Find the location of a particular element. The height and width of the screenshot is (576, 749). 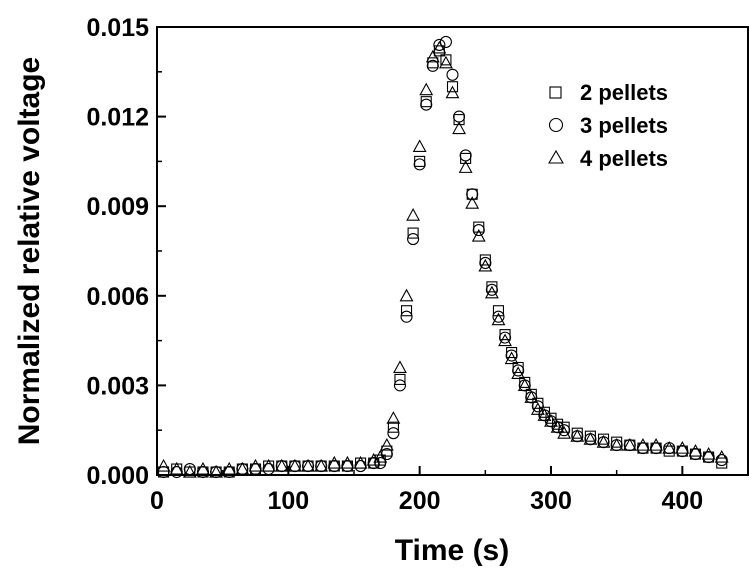

legend-label-4-pellets: 4 pellets is located at coordinates (624, 158).